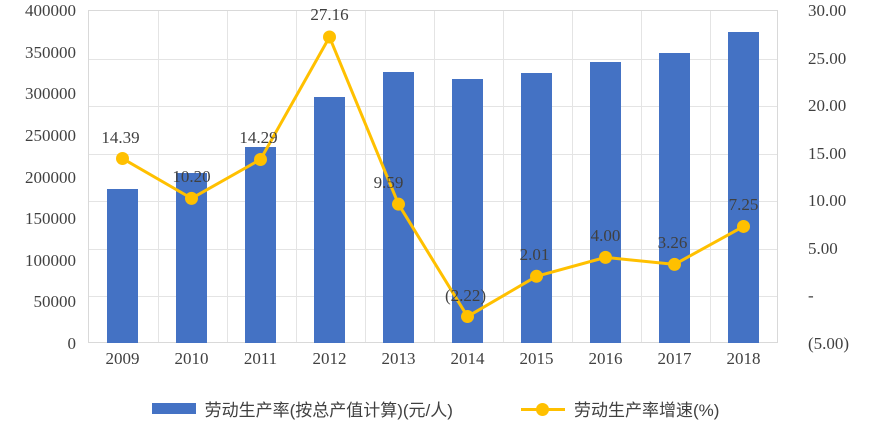 Image resolution: width=871 pixels, height=425 pixels. Describe the element at coordinates (50, 219) in the screenshot. I see `left-tick-150000: 150000` at that location.